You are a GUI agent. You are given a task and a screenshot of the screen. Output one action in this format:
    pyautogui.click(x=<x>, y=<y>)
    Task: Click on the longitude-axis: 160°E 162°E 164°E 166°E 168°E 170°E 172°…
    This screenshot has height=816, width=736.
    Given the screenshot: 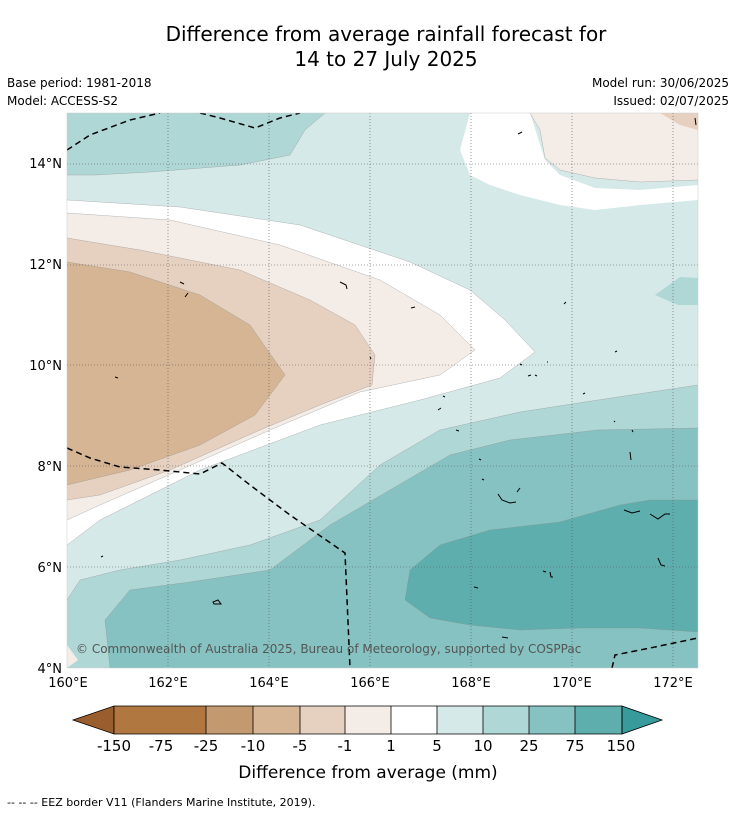 What is the action you would take?
    pyautogui.click(x=370, y=683)
    